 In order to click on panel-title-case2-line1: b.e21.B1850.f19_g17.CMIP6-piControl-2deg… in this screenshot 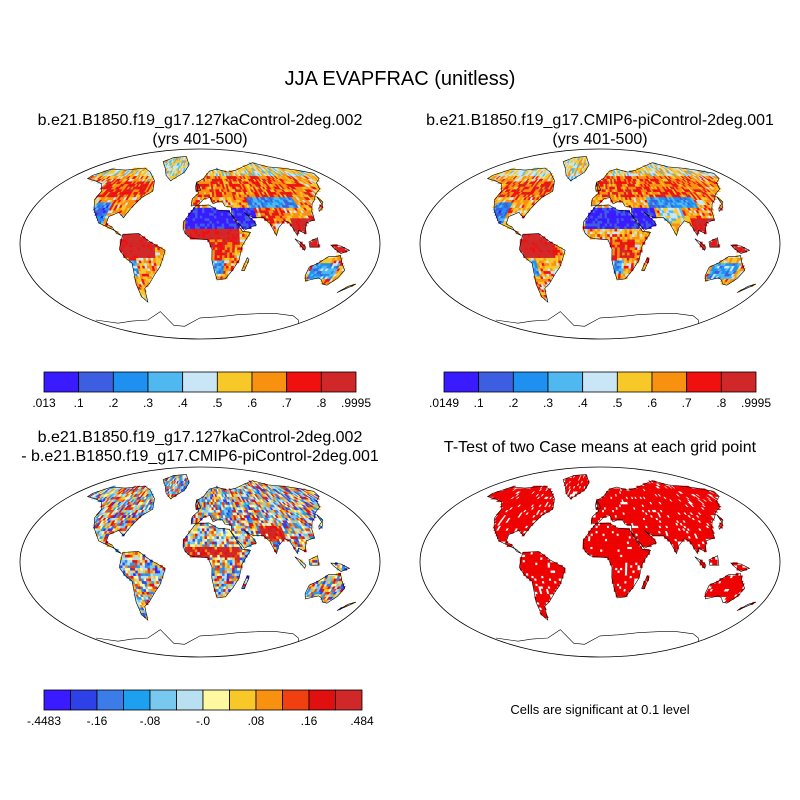, I will do `click(600, 120)`.